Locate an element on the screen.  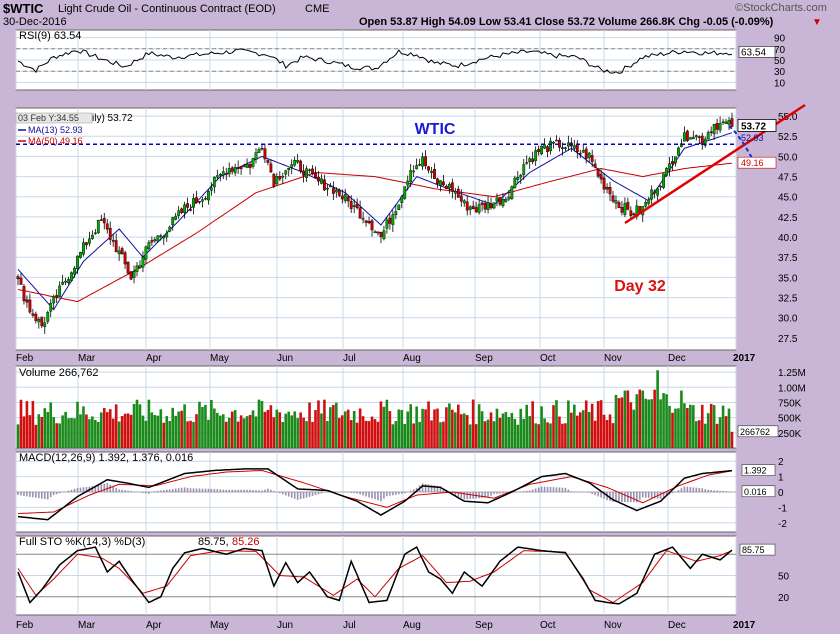
volume-tick-label: 500K is located at coordinates (790, 419).